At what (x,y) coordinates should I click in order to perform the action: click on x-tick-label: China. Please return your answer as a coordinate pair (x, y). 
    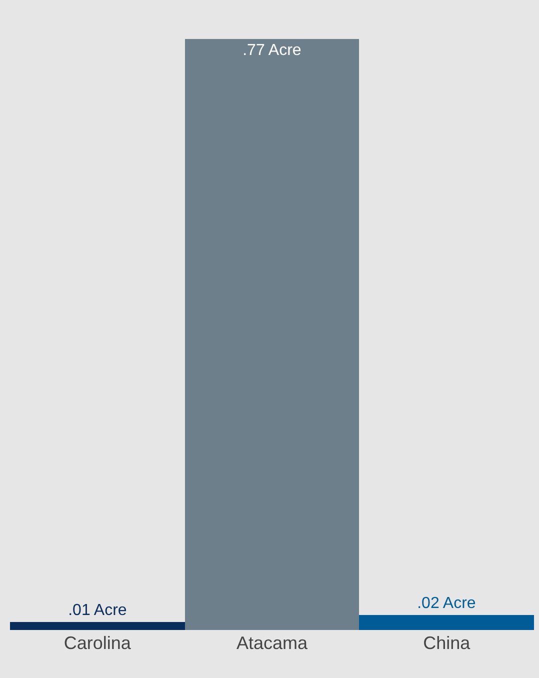
    Looking at the image, I should click on (447, 643).